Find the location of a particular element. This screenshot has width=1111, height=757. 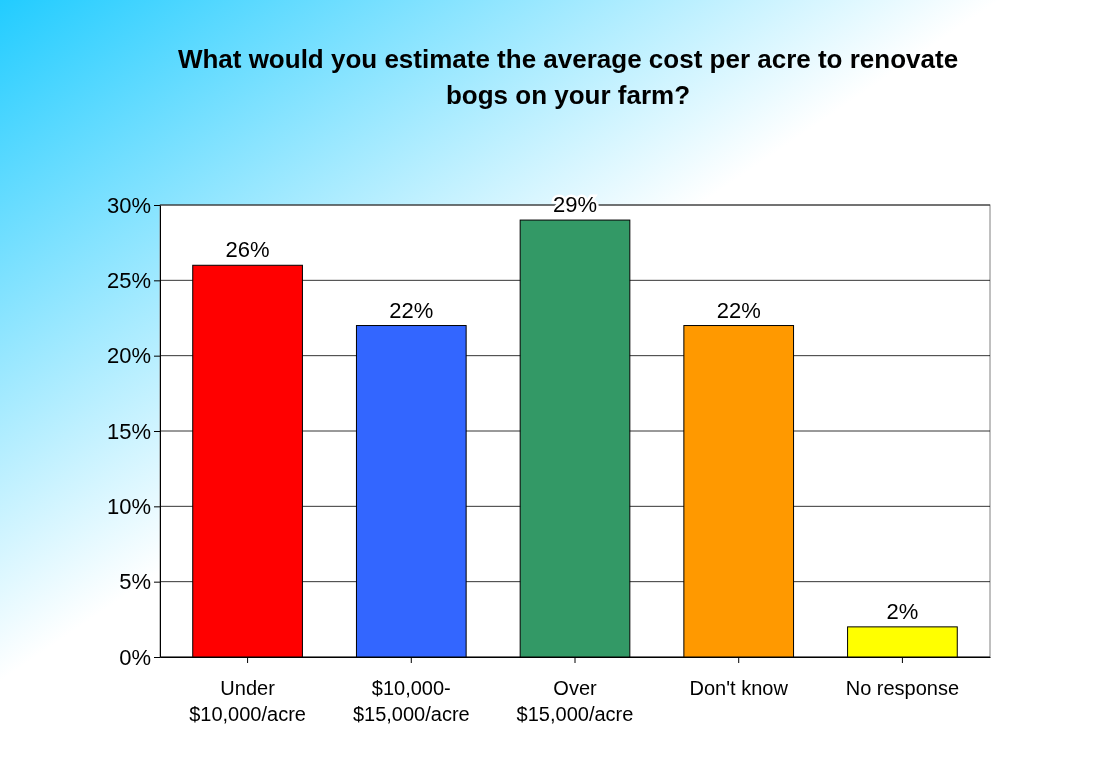

x-tick-label: Under $10,000/acre is located at coordinates (247, 701).